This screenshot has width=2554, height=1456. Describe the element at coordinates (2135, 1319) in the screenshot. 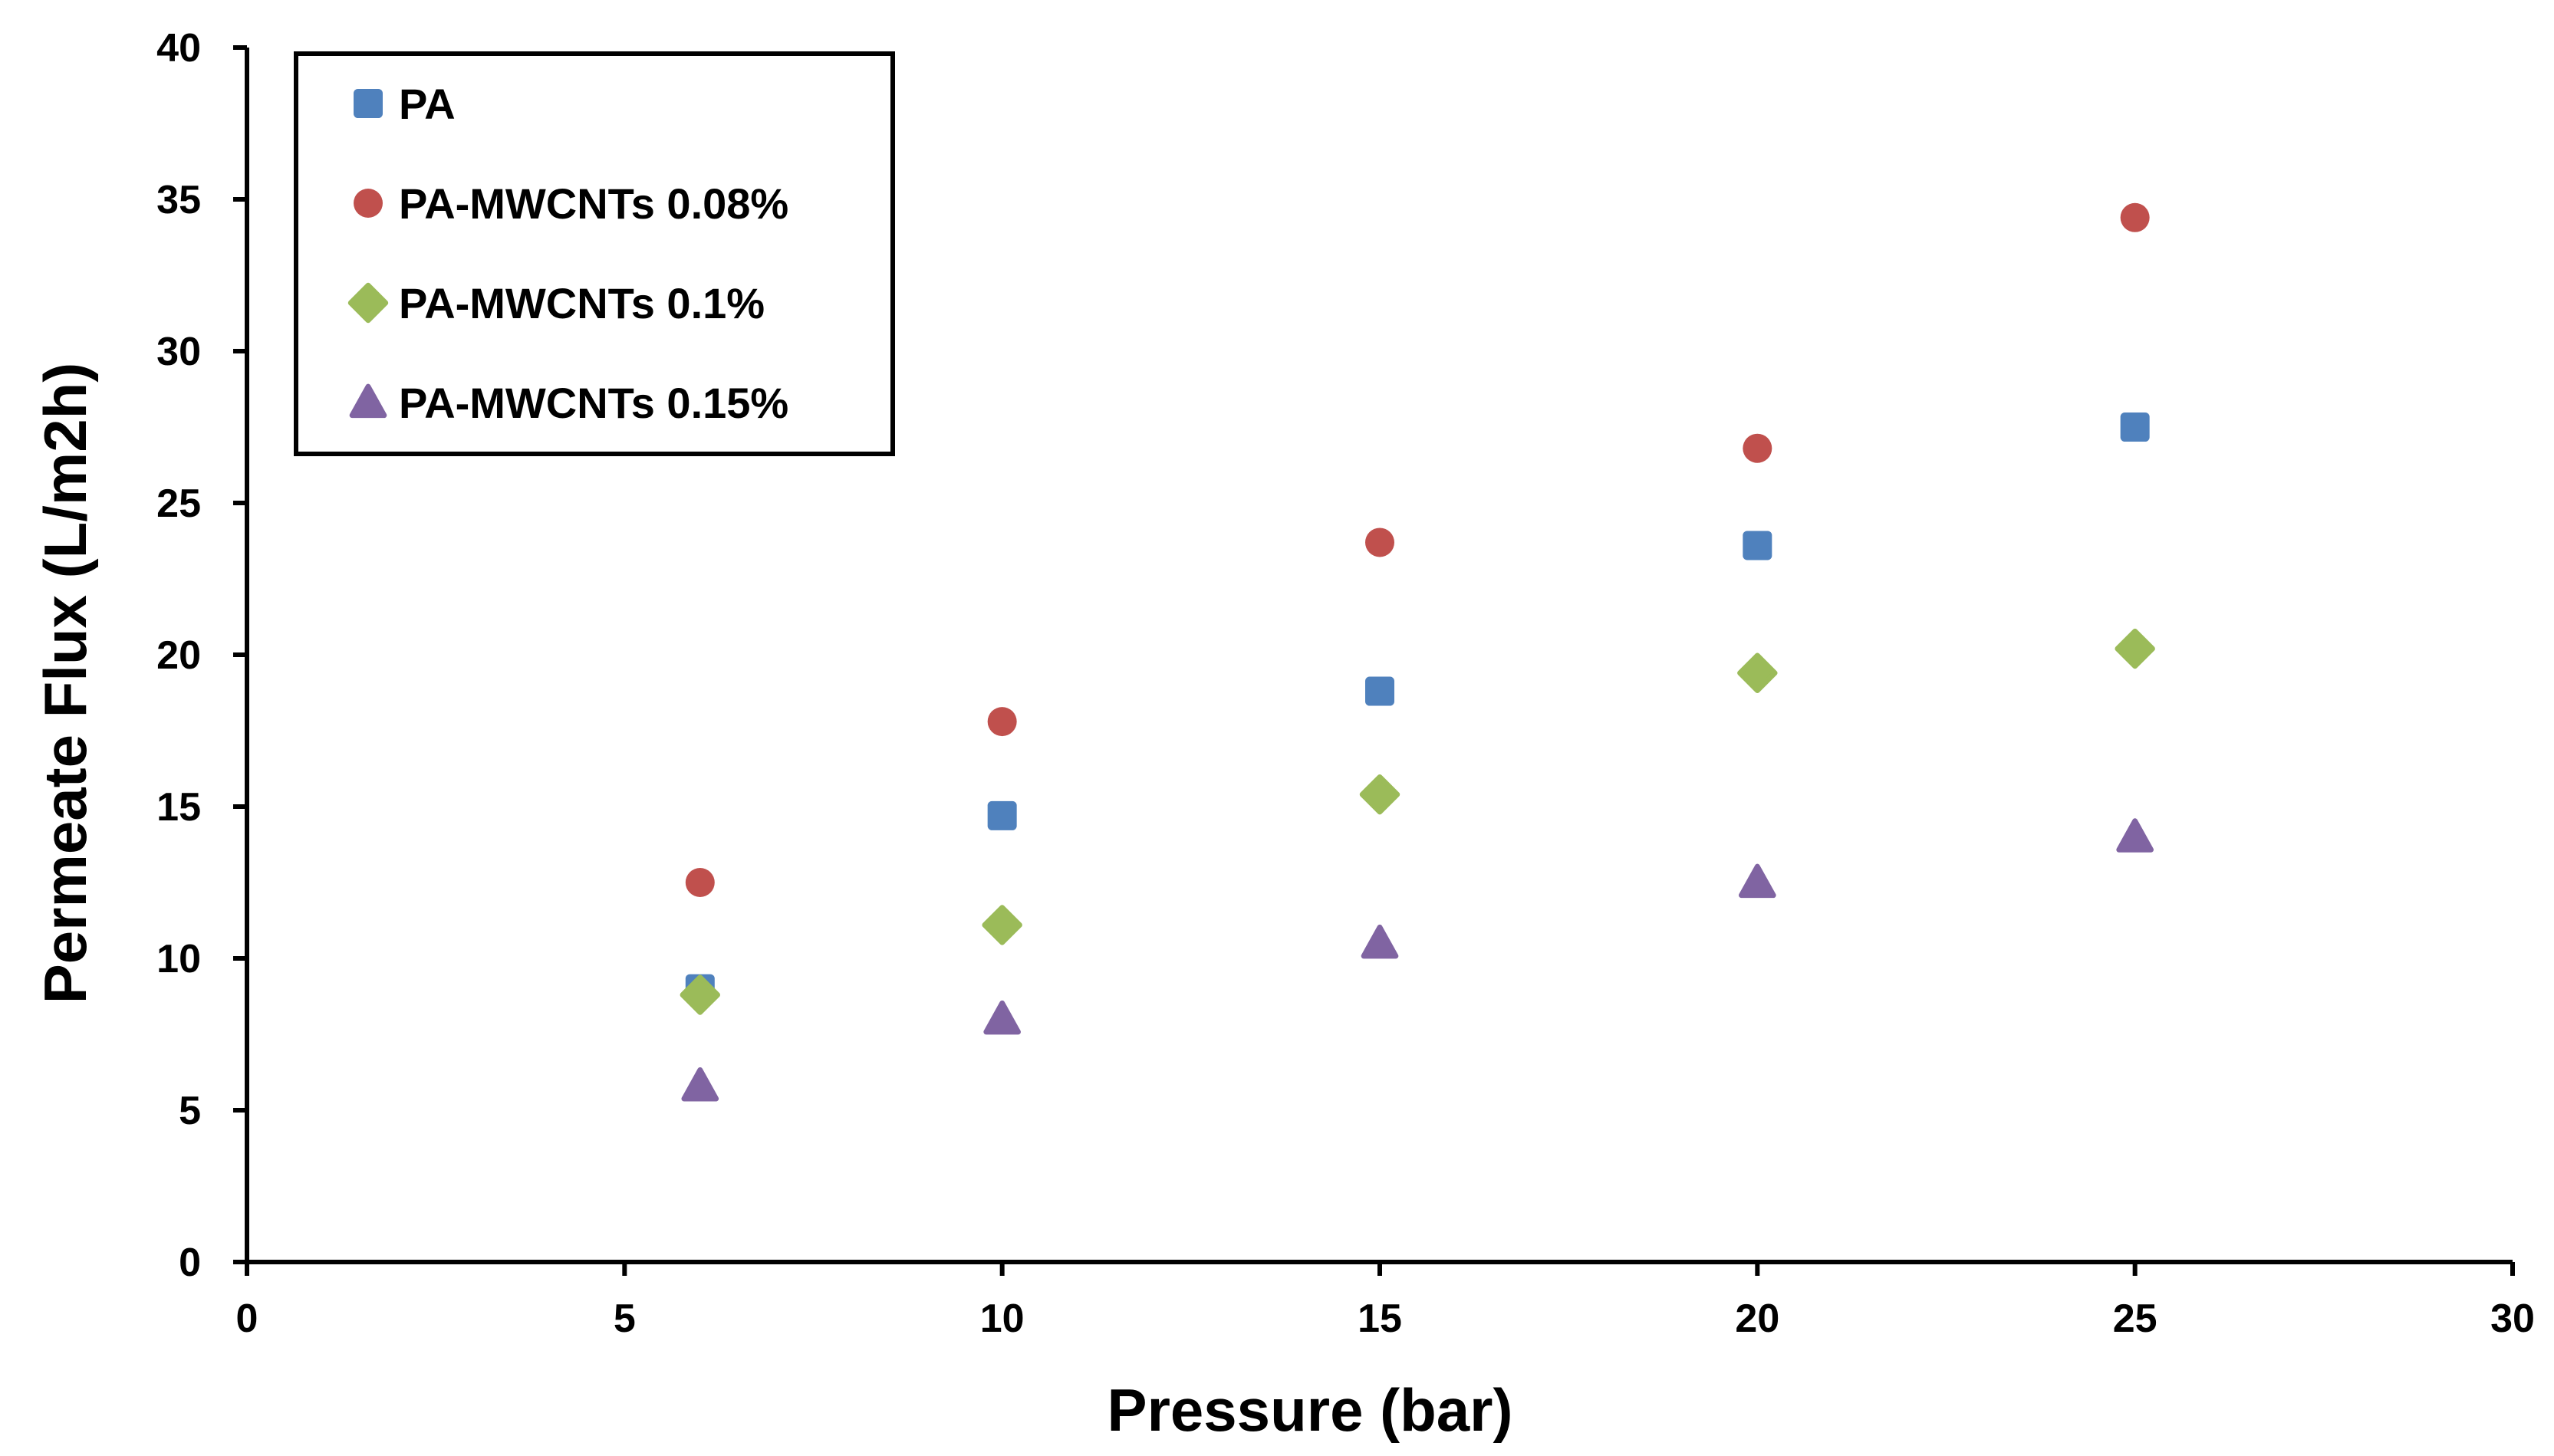

I see `x-tick-label: 25` at that location.